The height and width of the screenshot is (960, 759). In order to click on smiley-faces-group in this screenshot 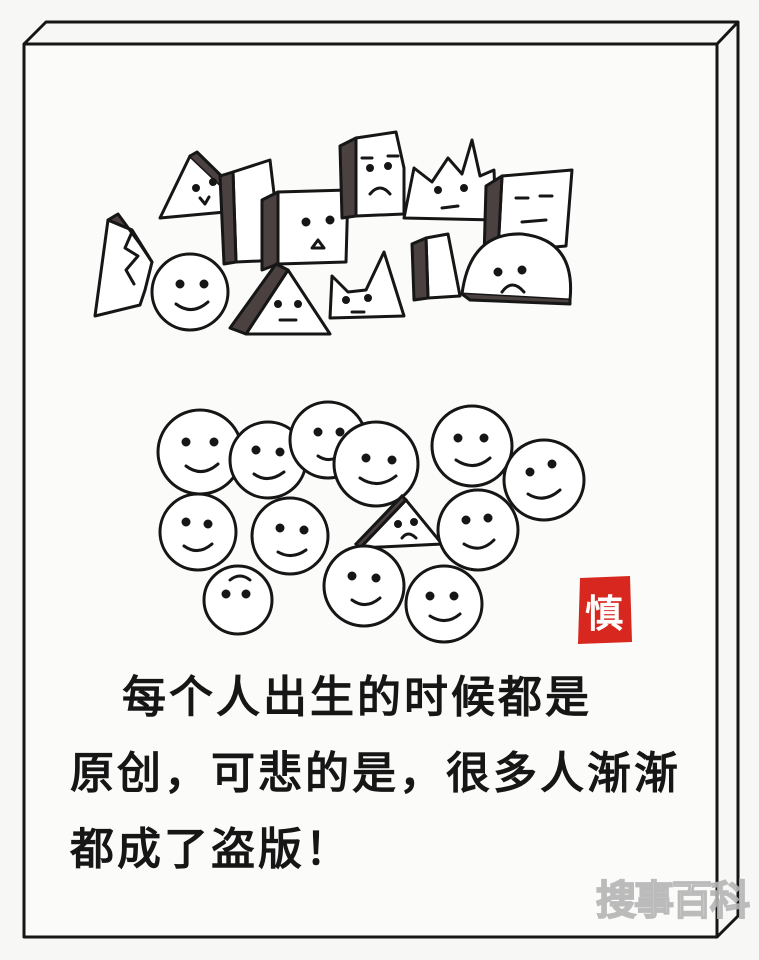, I will do `click(371, 522)`.